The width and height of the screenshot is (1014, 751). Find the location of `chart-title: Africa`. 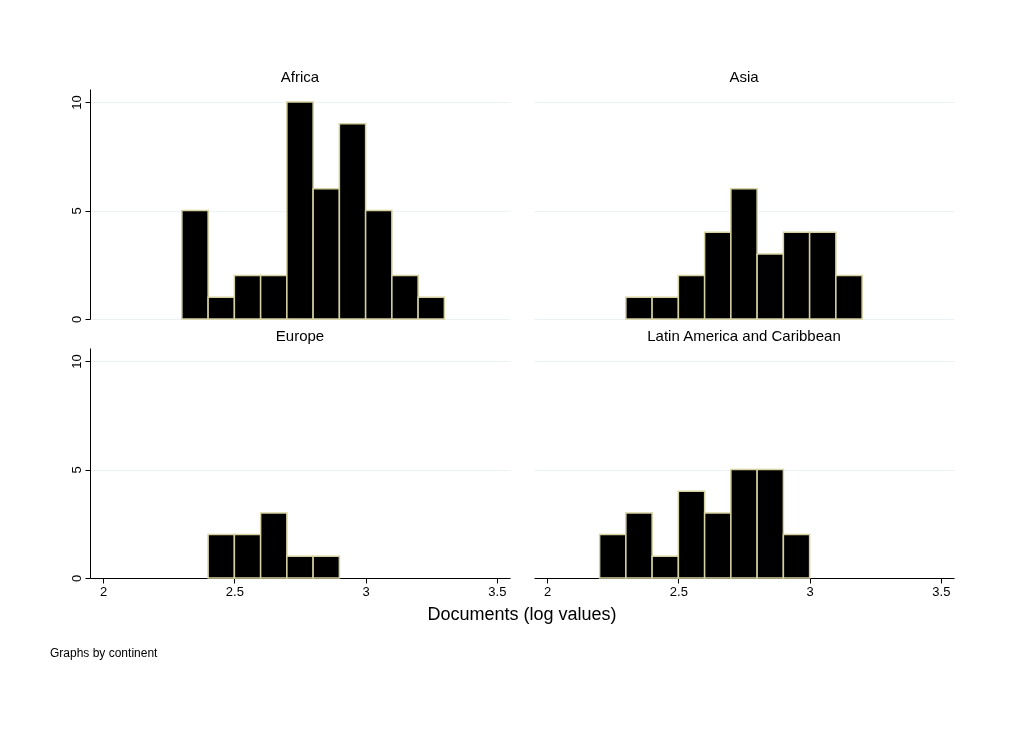

chart-title: Africa is located at coordinates (300, 76).